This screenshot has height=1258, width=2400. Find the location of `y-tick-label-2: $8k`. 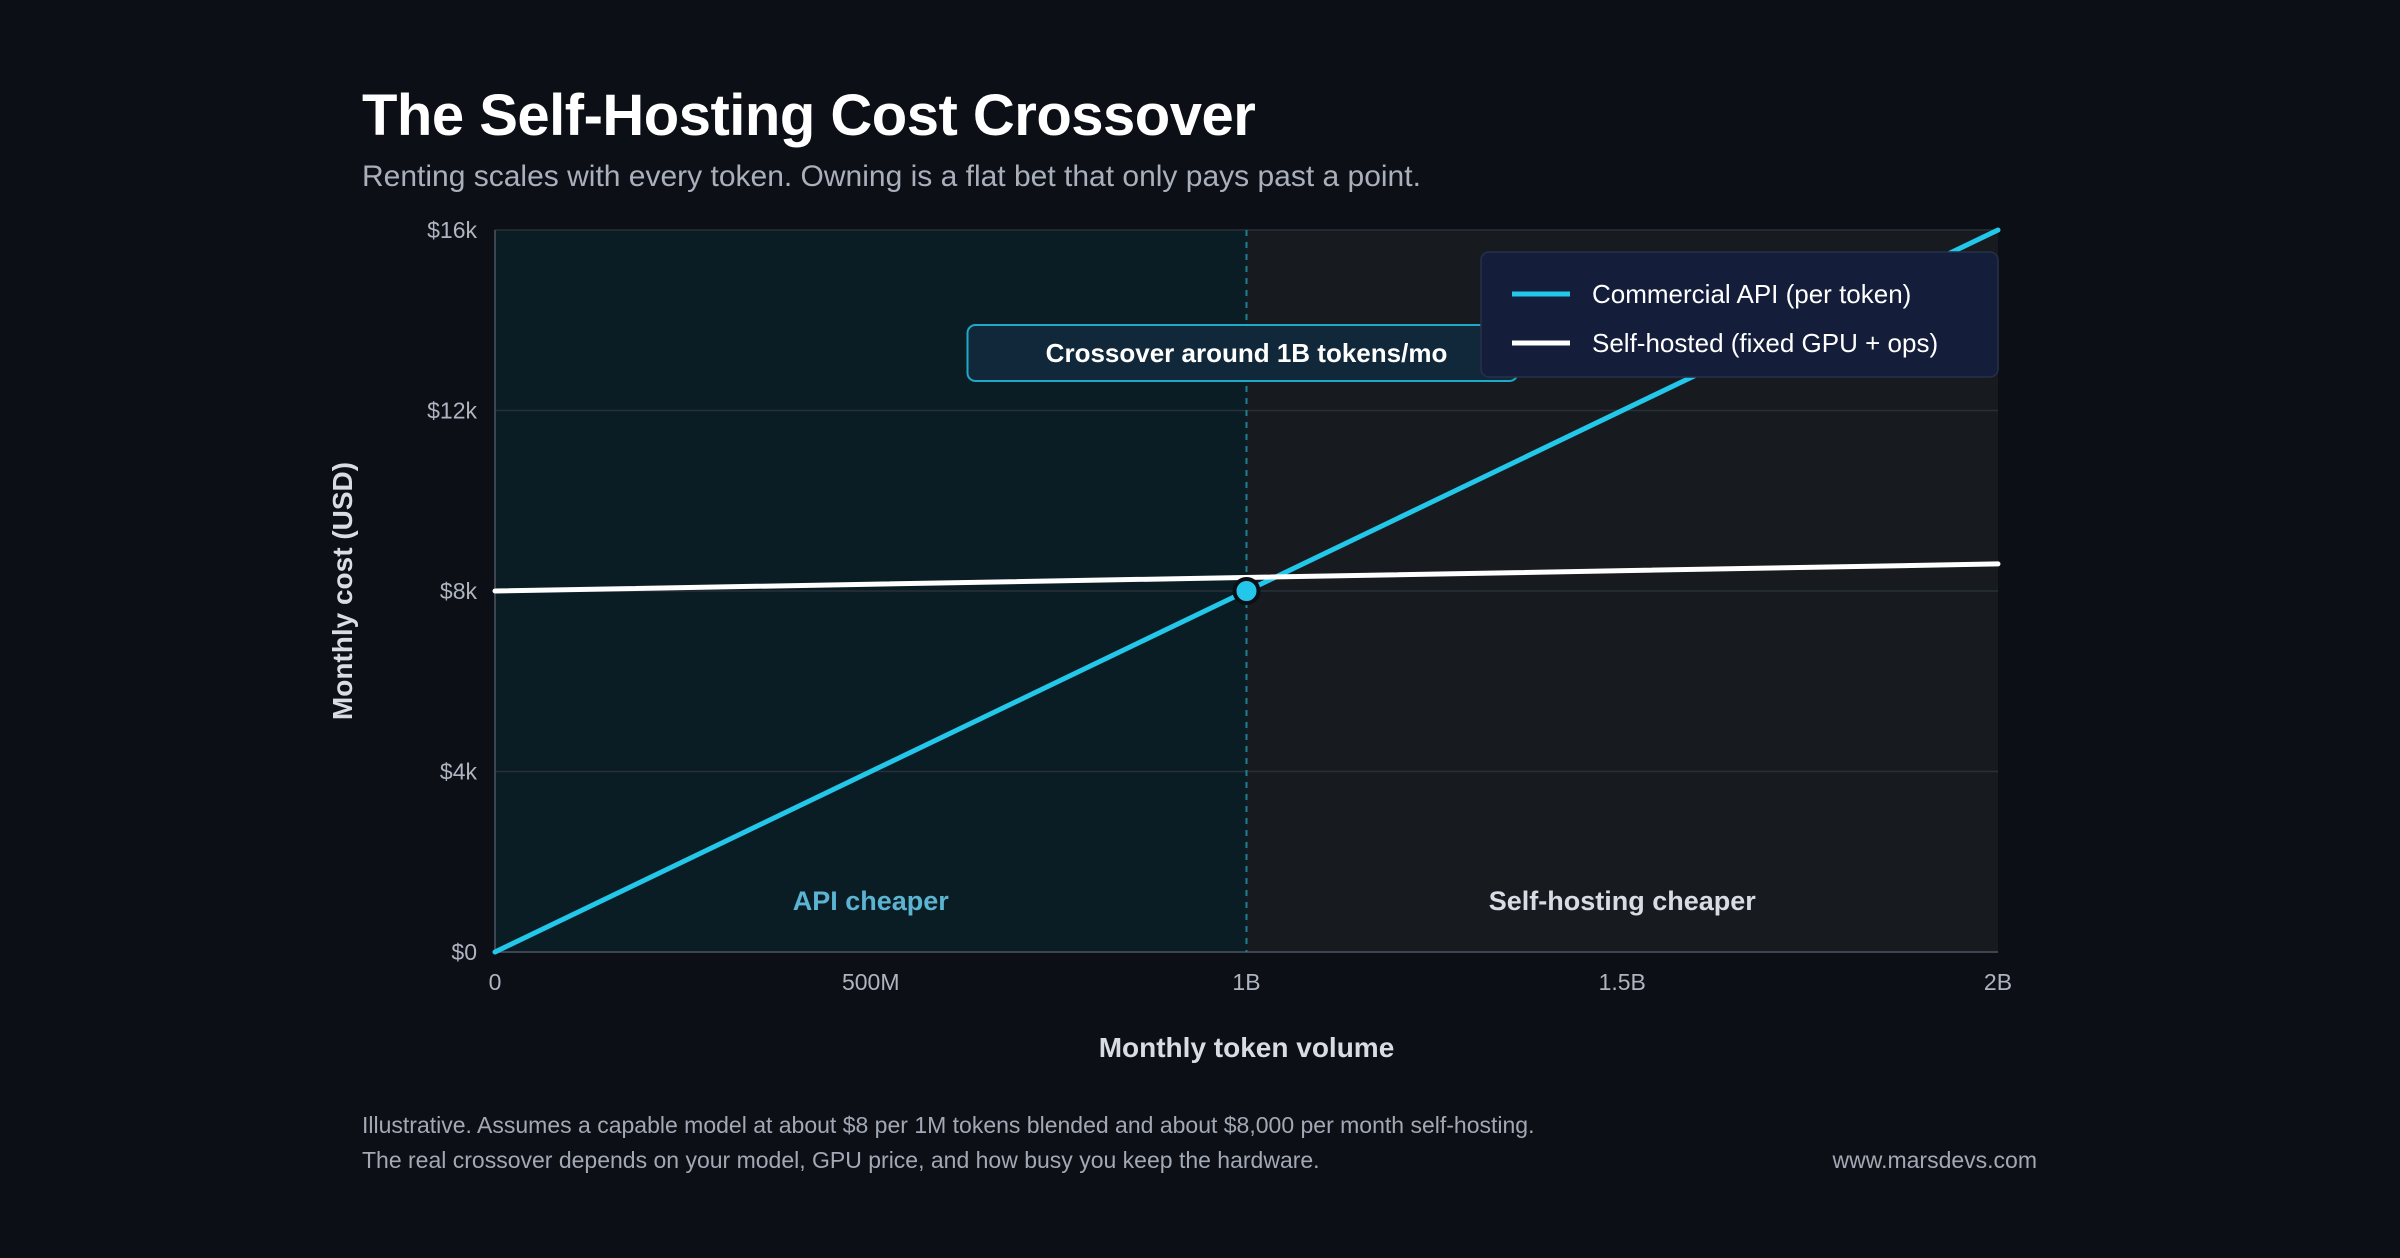

y-tick-label-2: $8k is located at coordinates (459, 591).